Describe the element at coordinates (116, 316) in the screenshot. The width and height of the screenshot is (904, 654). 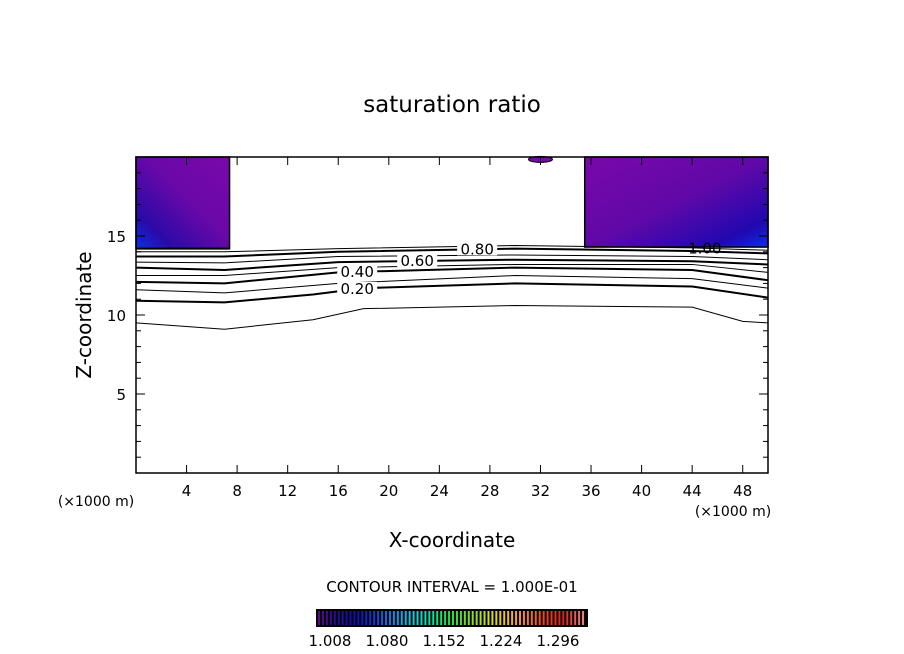
I see `y-tick-label: 10` at that location.